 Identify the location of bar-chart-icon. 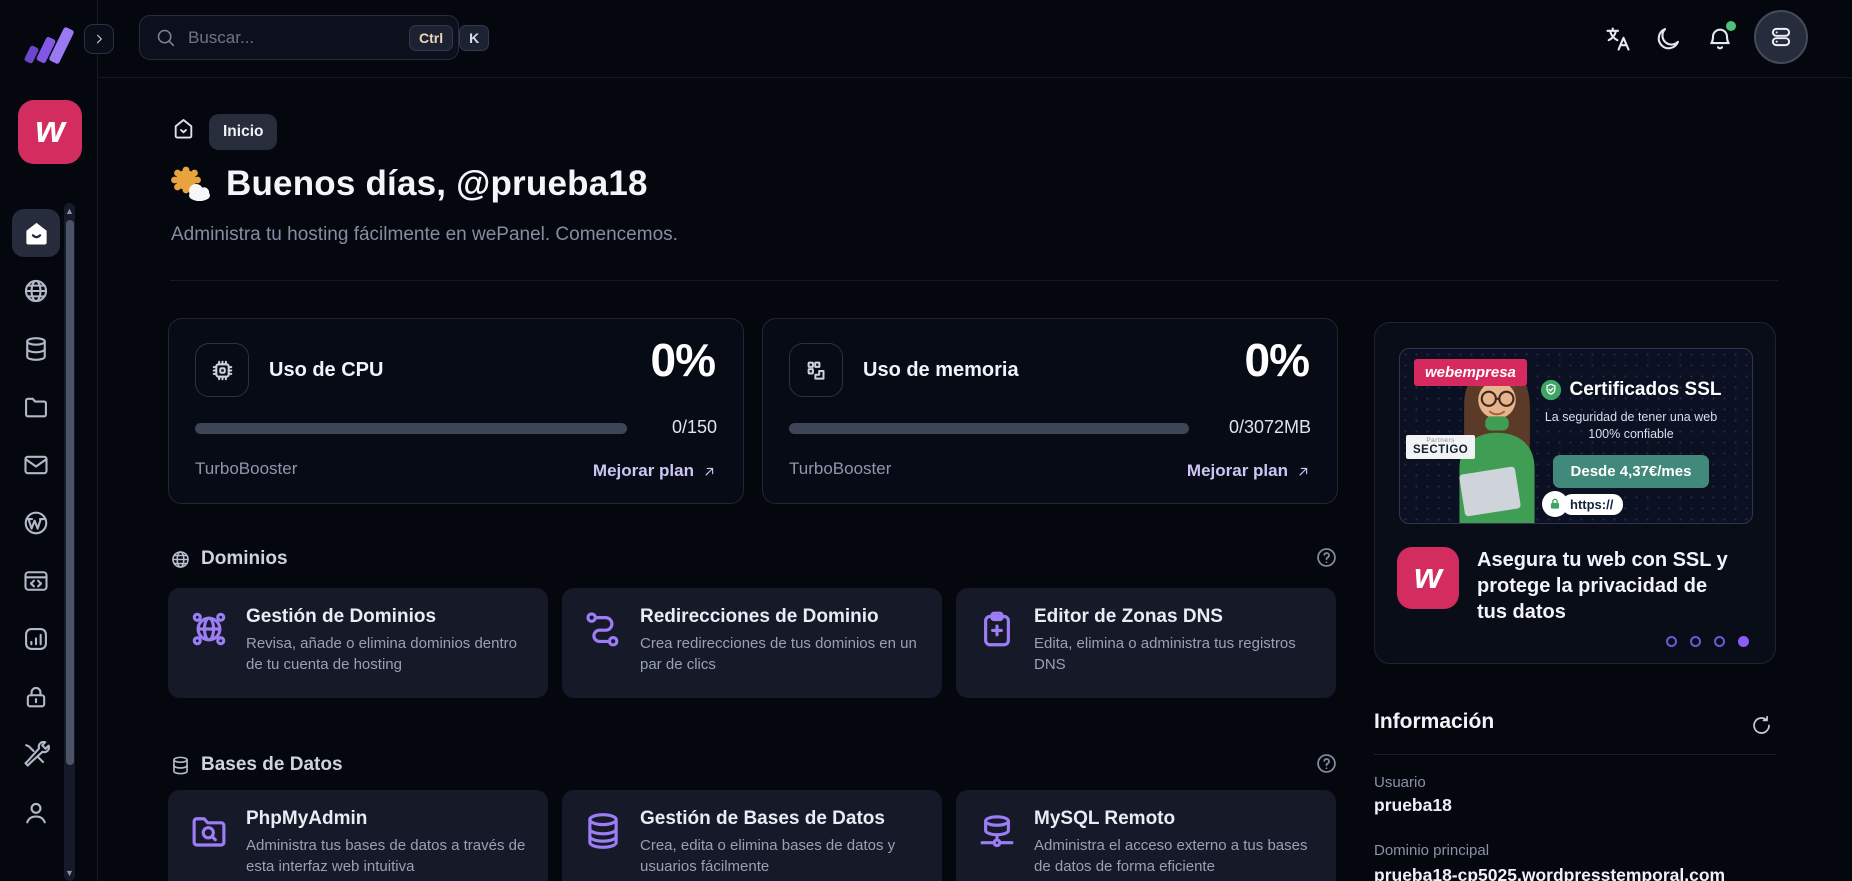
(36, 639).